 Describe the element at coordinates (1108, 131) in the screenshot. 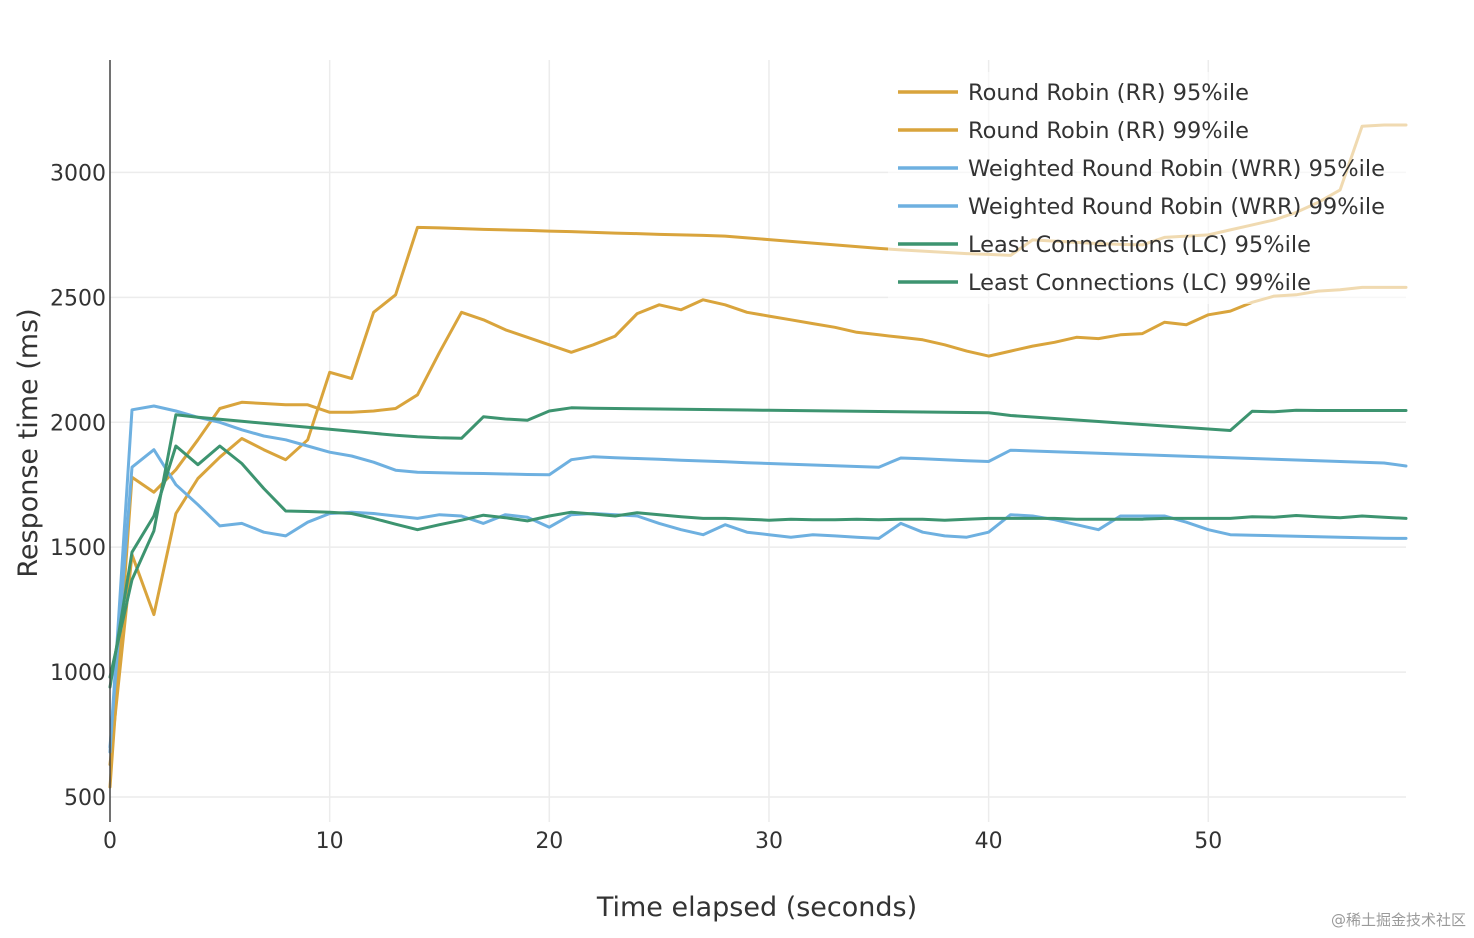

I see `legend-label: Round Robin (RR) 99%ile` at that location.